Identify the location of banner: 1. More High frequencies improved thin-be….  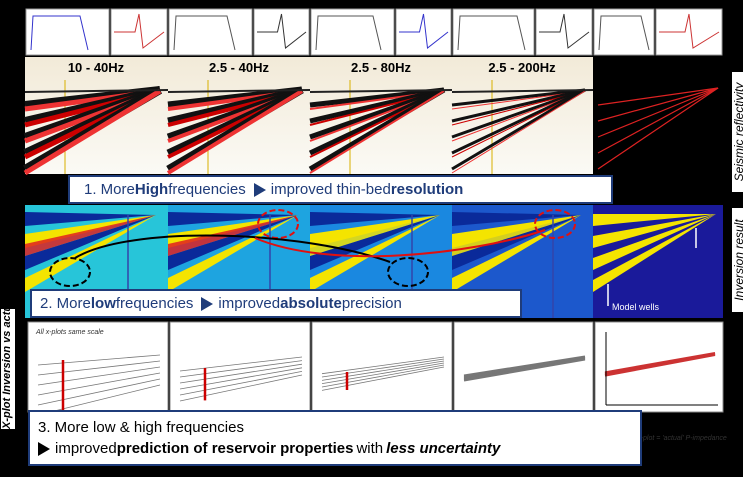
(340, 189).